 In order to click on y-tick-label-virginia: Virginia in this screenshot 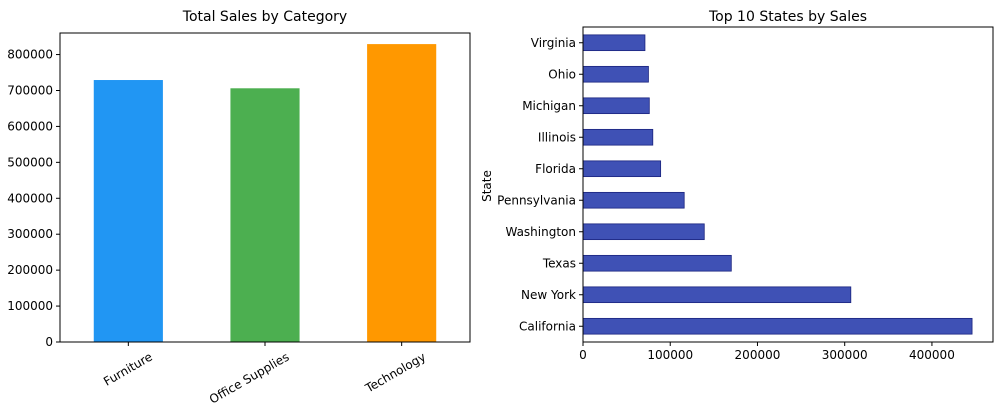, I will do `click(553, 43)`.